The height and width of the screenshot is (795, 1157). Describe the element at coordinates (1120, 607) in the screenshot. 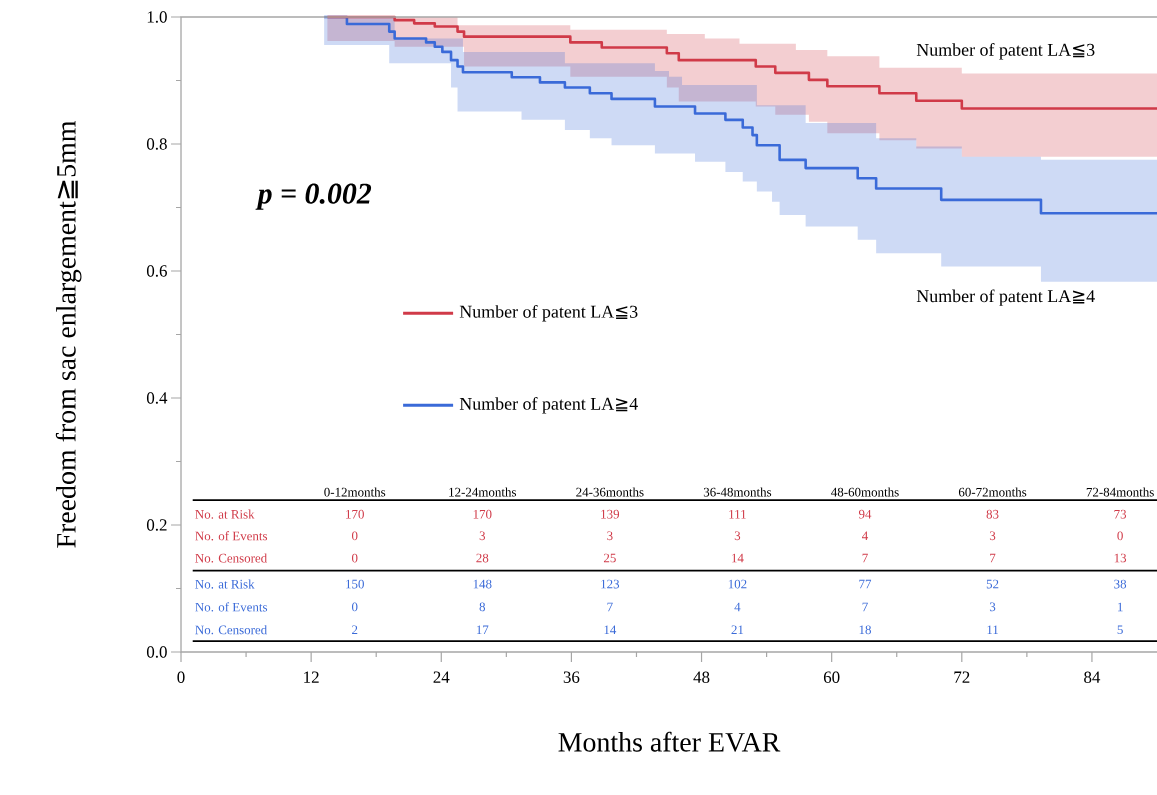

I see `annotation: 1` at that location.